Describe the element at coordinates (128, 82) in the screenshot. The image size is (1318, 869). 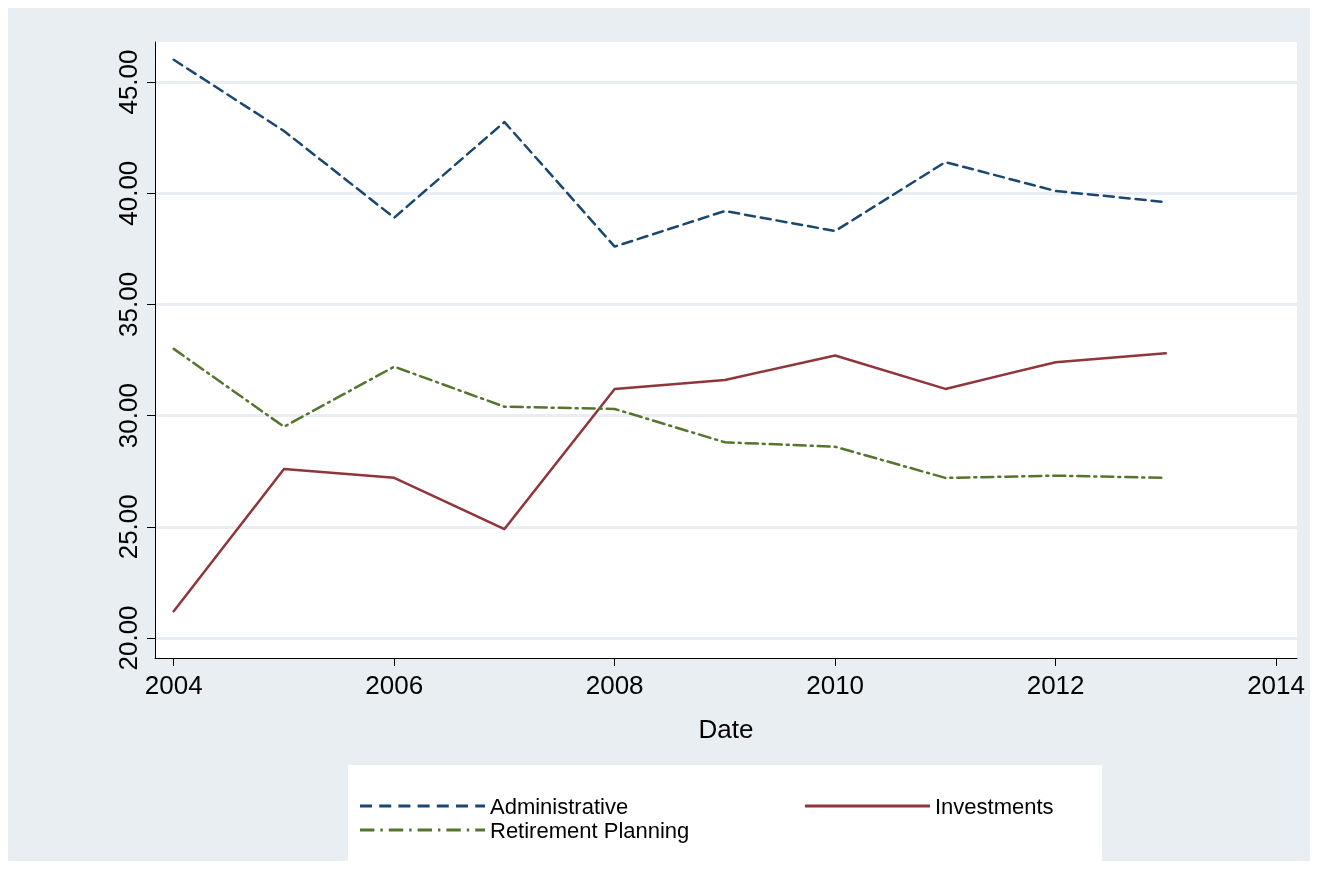
I see `y-tick-label: 45.00` at that location.